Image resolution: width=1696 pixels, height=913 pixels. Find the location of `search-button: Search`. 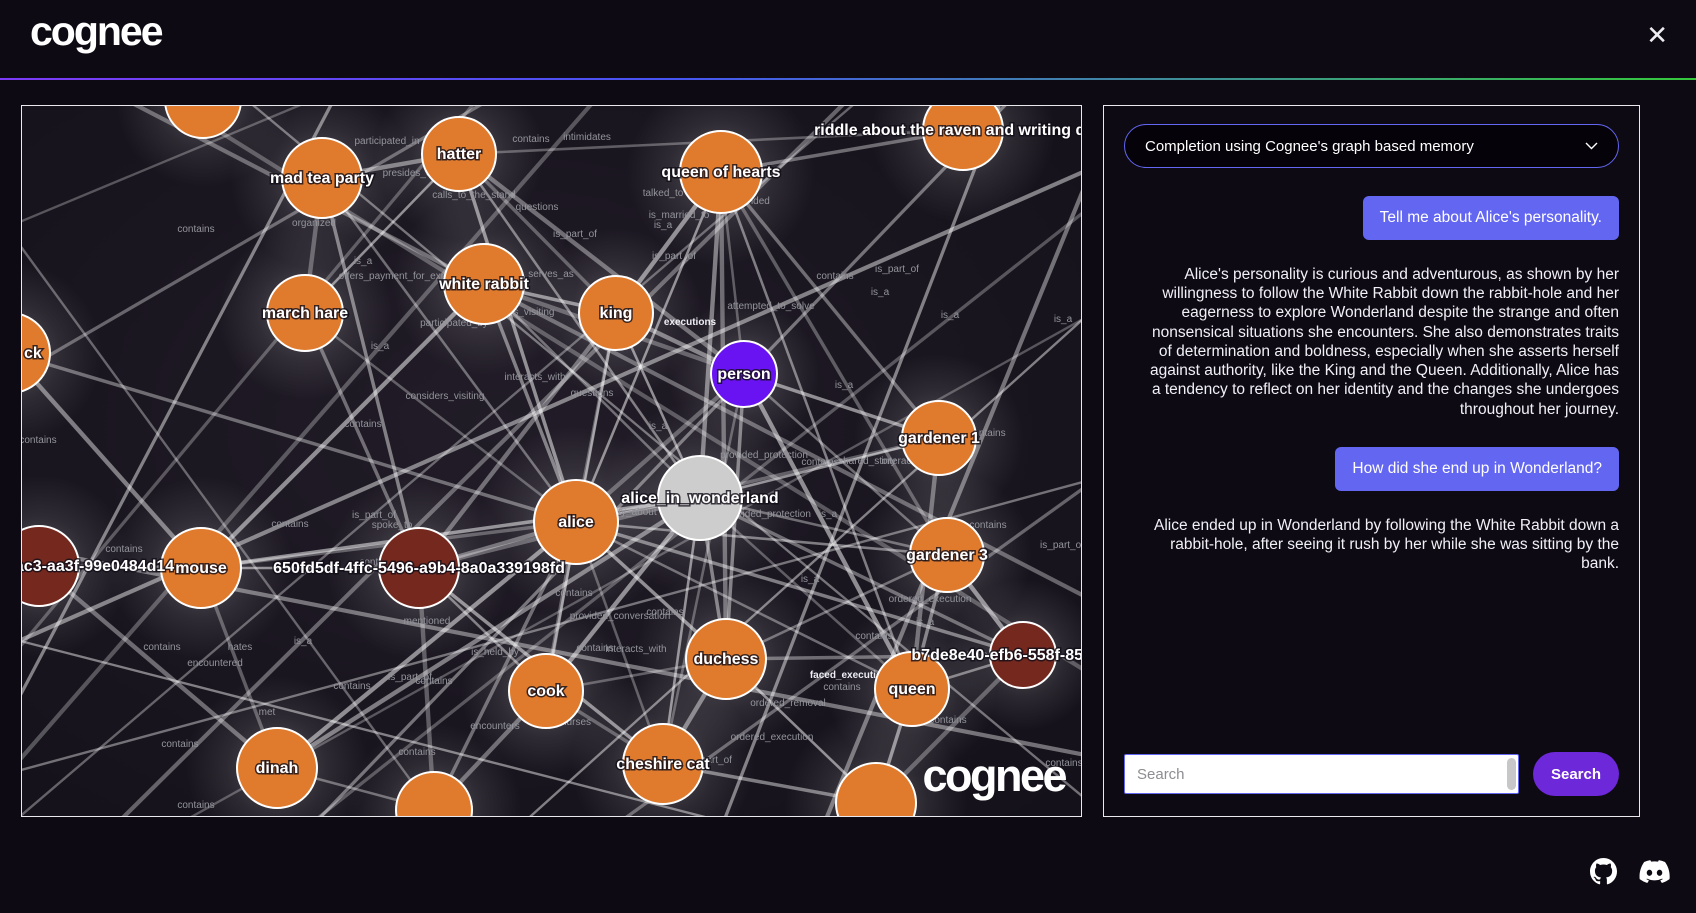

search-button: Search is located at coordinates (1576, 774).